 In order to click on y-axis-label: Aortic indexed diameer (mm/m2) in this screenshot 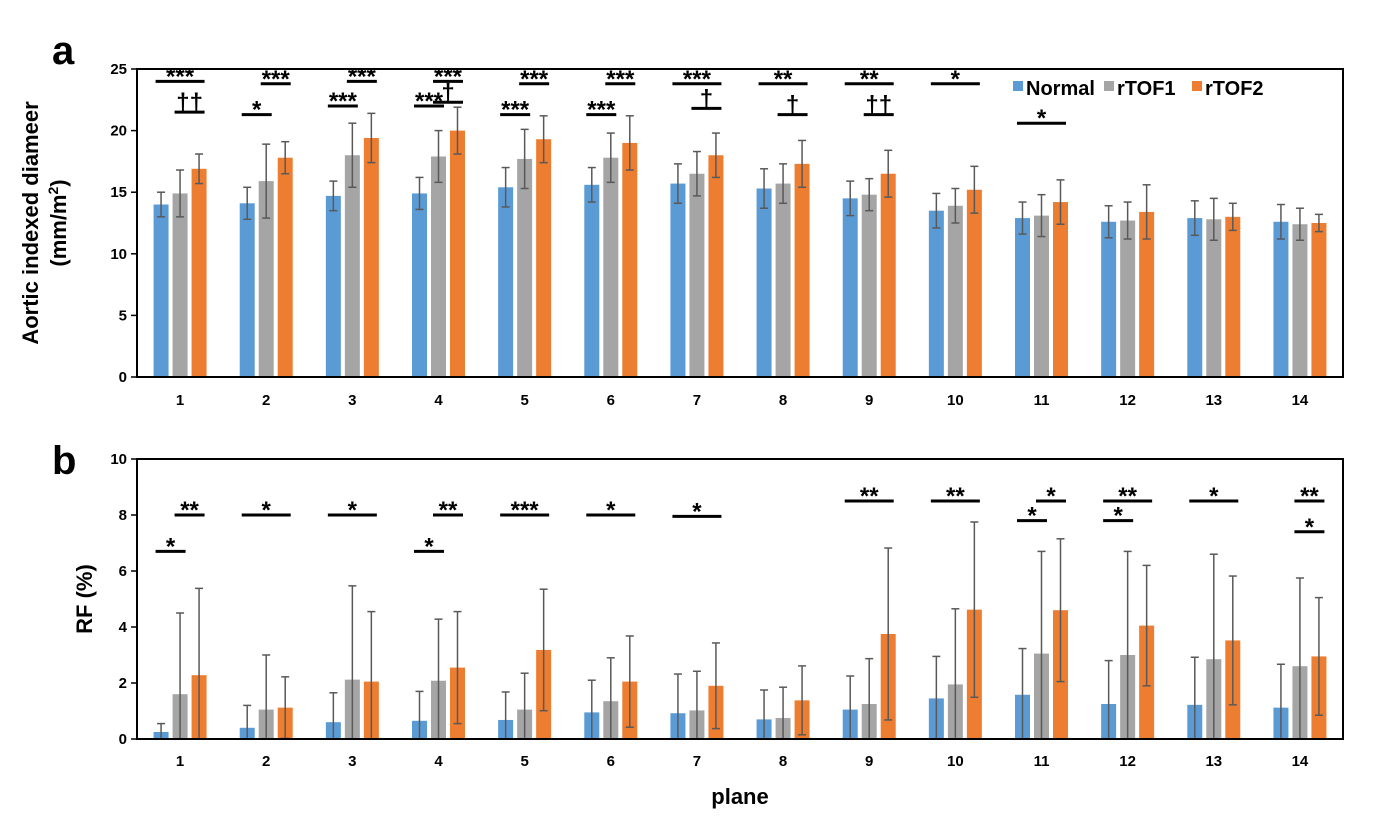, I will do `click(44, 223)`.